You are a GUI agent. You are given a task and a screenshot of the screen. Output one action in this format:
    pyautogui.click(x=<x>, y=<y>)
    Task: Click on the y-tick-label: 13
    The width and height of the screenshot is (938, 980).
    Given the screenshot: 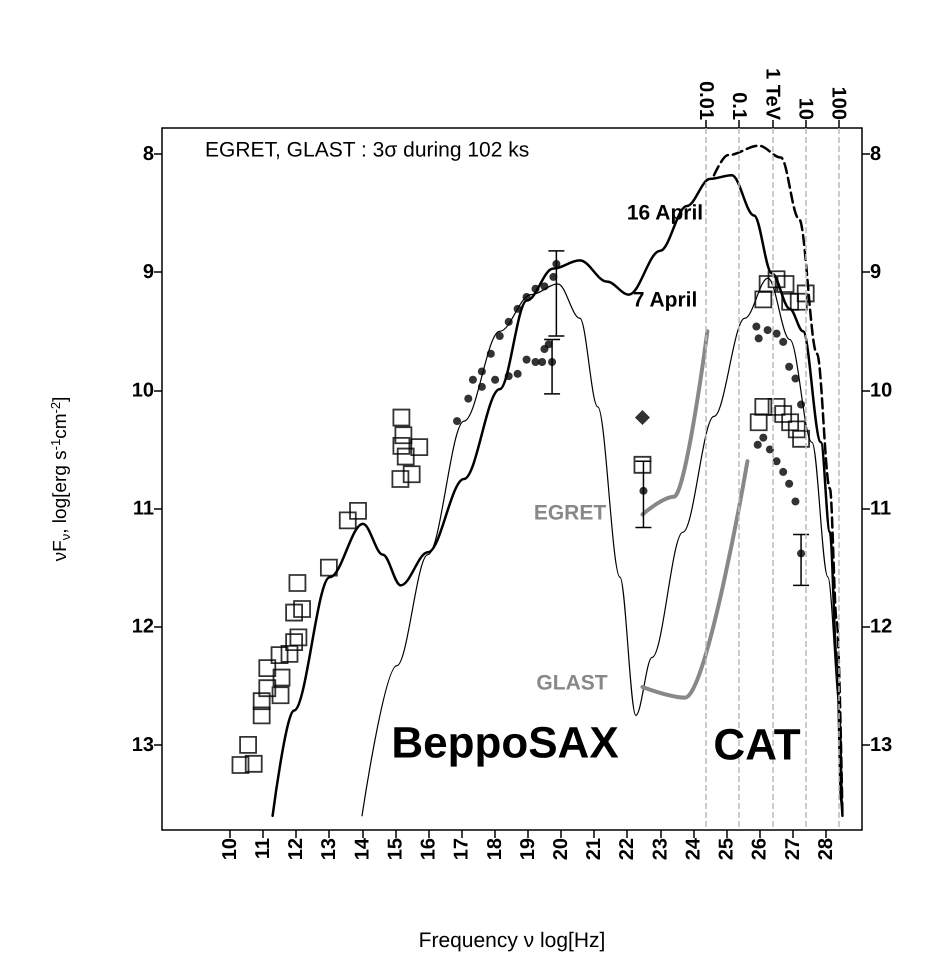 What is the action you would take?
    pyautogui.click(x=143, y=745)
    